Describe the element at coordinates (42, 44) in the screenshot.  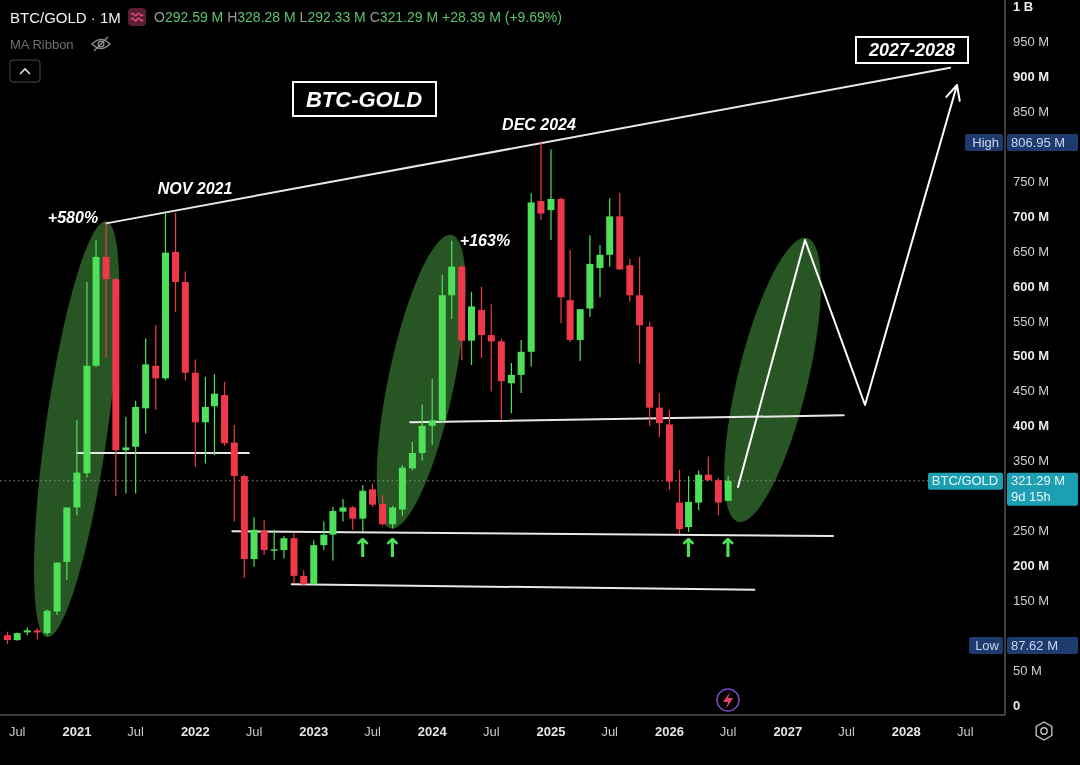
I see `annotation: MA Ribbon` at that location.